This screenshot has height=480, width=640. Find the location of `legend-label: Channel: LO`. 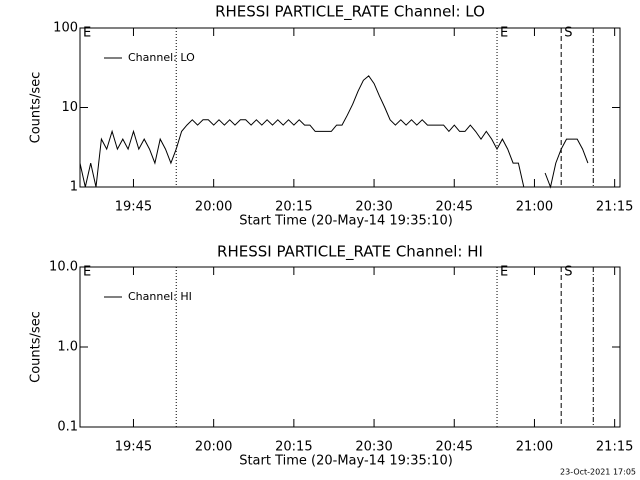

legend-label: Channel: LO is located at coordinates (161, 57).